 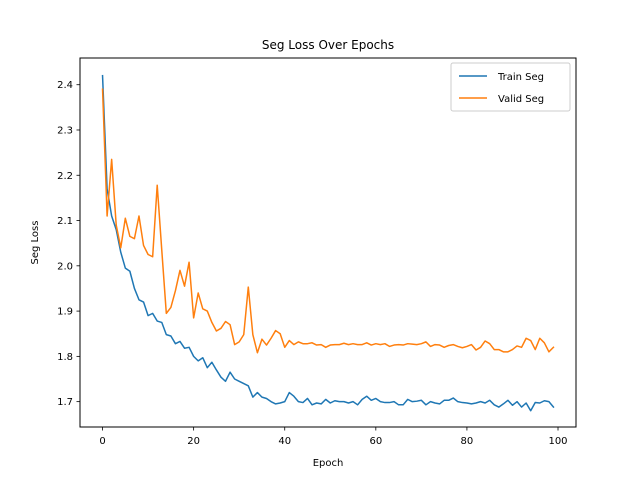 What do you see at coordinates (328, 463) in the screenshot?
I see `x-axis-label: Epoch` at bounding box center [328, 463].